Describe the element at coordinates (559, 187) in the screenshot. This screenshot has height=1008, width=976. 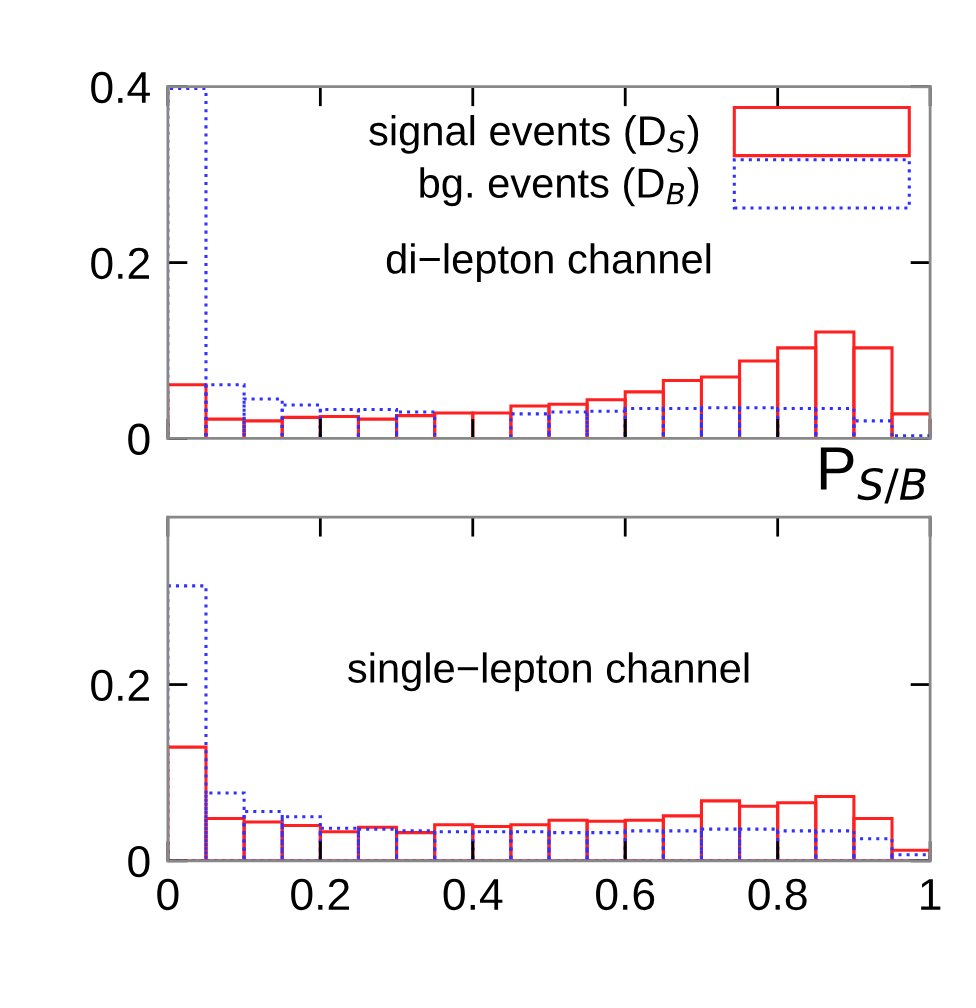
I see `legend-label: bg. events (D$_{B}$)` at that location.